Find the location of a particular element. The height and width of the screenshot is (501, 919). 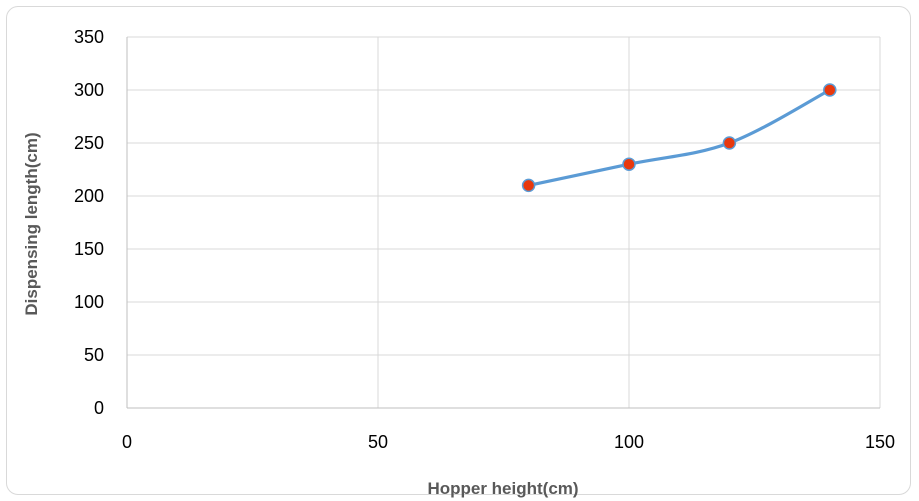

y-tick-label: 50 is located at coordinates (94, 355).